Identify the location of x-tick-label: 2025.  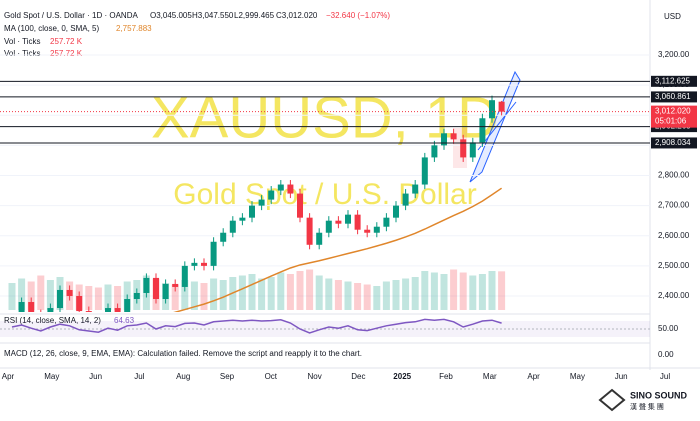
(402, 376).